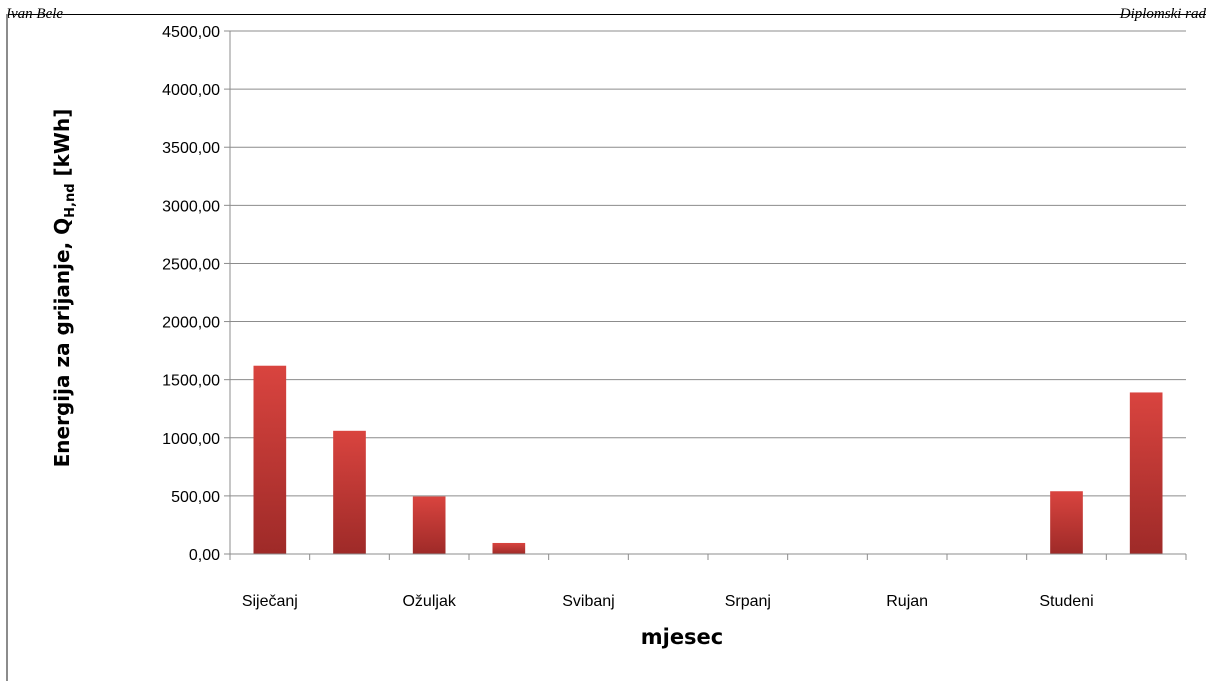 The image size is (1206, 681). What do you see at coordinates (429, 525) in the screenshot?
I see `bar-ožuljak` at bounding box center [429, 525].